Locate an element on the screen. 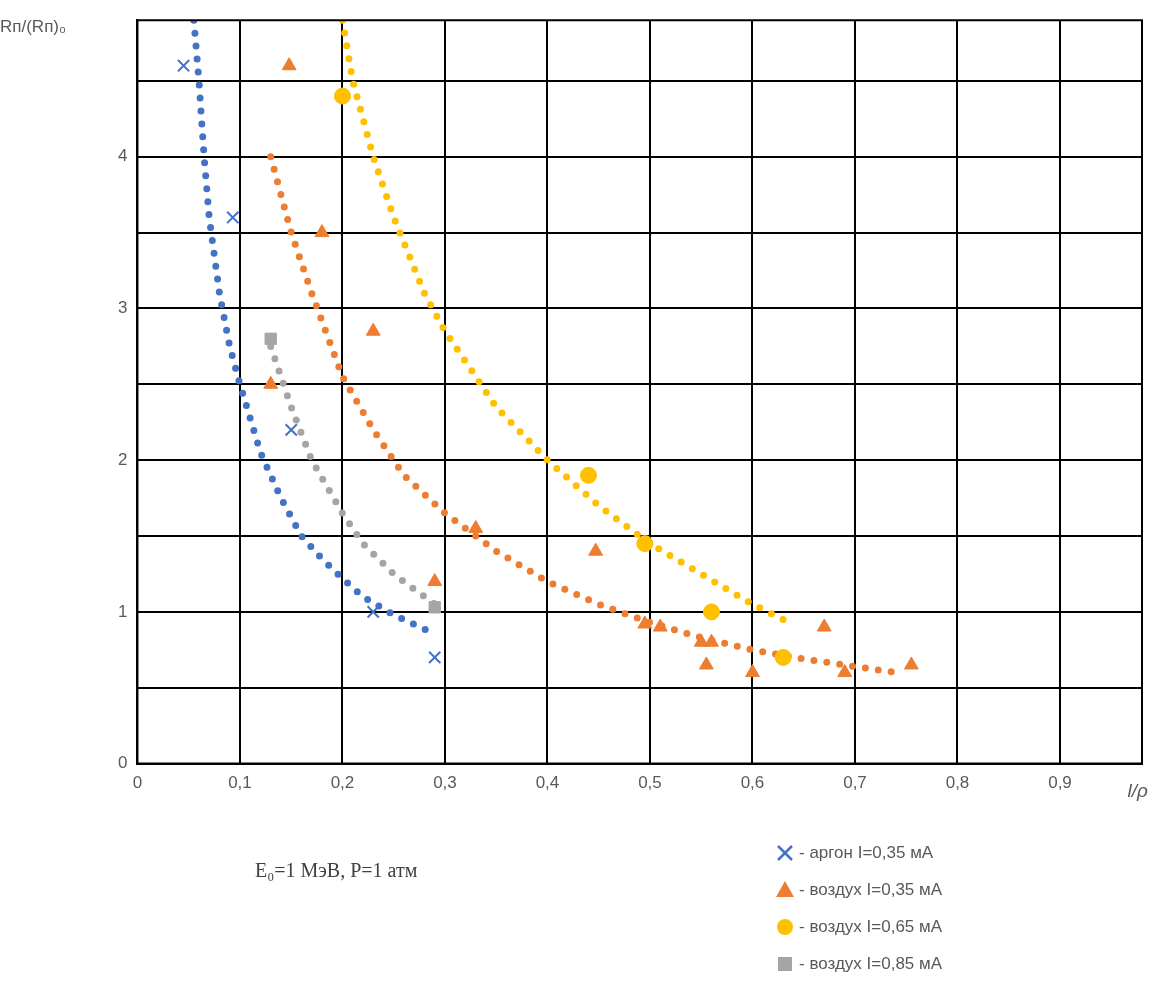 The image size is (1152, 984). x-tick-label: 0,6 is located at coordinates (752, 783).